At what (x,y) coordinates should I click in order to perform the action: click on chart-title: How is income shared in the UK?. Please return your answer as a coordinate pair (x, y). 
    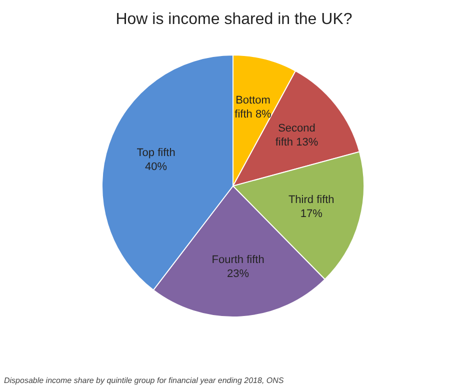
    Looking at the image, I should click on (234, 19).